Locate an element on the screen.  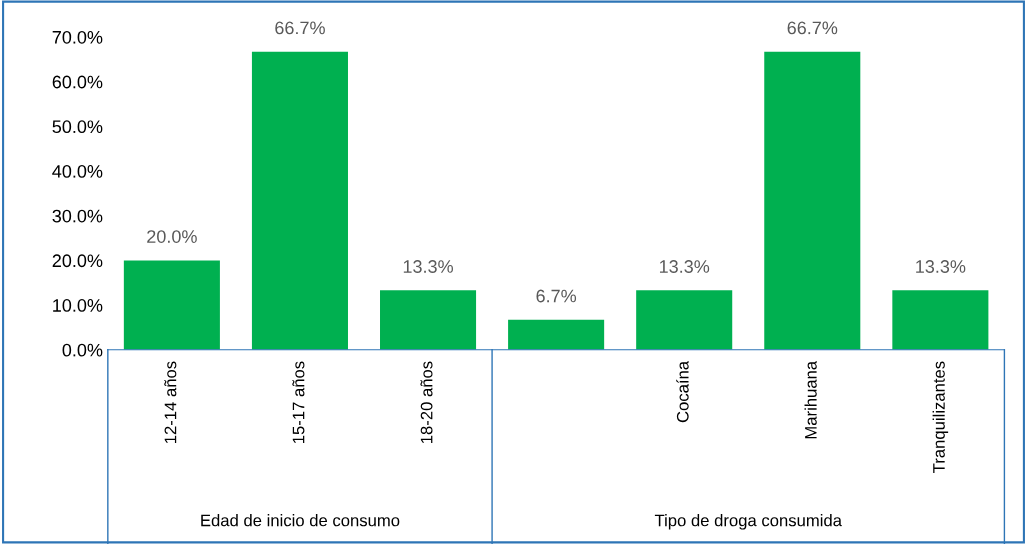
x-tick-label: Marihuana is located at coordinates (810, 399).